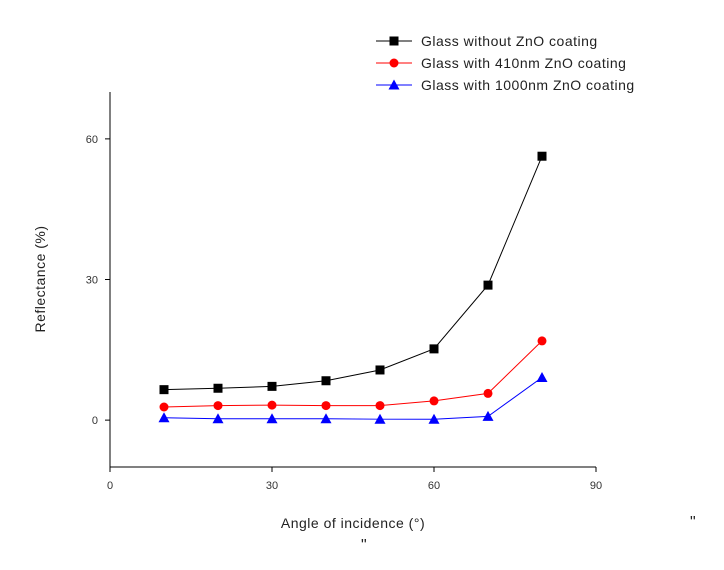  What do you see at coordinates (528, 85) in the screenshot?
I see `legend-label: Glass with 1000nm ZnO coating` at bounding box center [528, 85].